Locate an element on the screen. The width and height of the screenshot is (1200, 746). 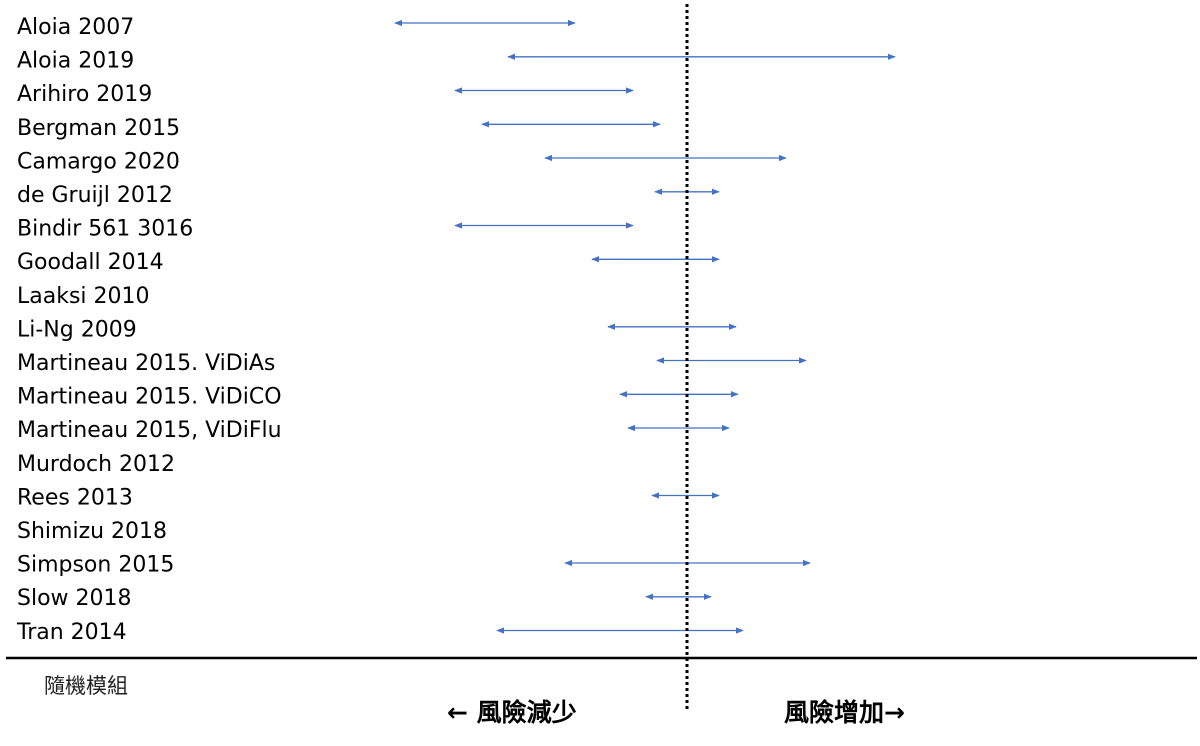
study-label: de Gruijl 2012 is located at coordinates (95, 195).